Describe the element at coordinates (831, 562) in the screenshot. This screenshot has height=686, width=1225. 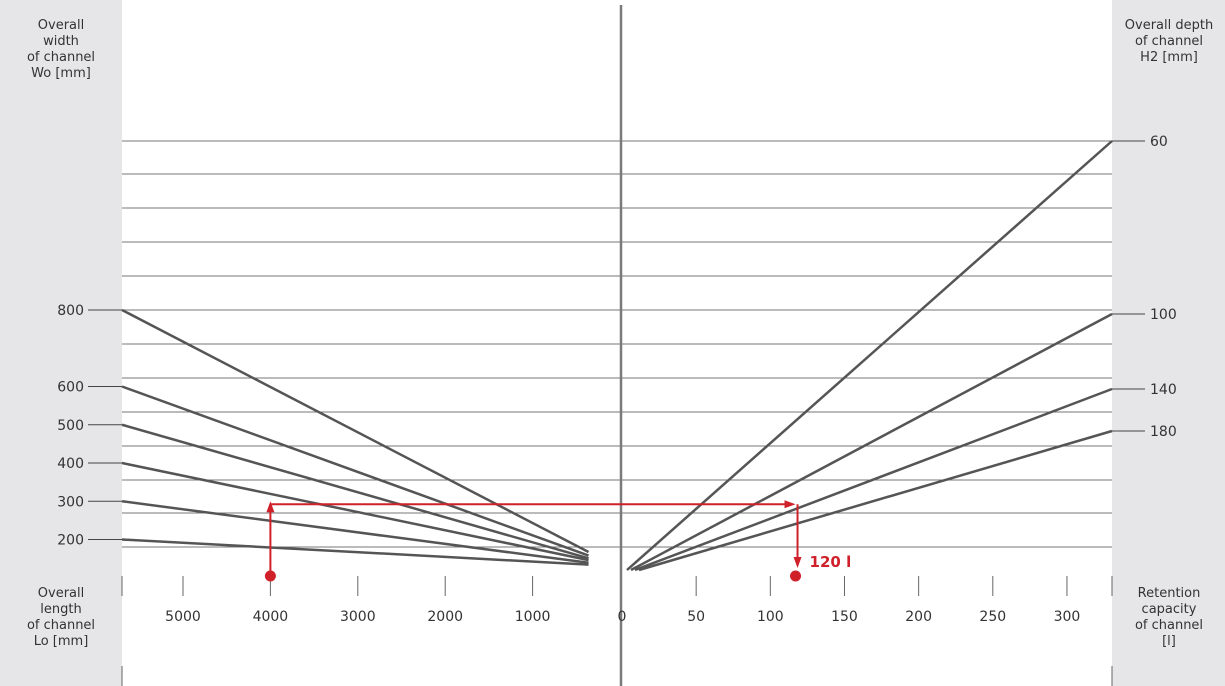
I see `result-label: 120 l` at that location.